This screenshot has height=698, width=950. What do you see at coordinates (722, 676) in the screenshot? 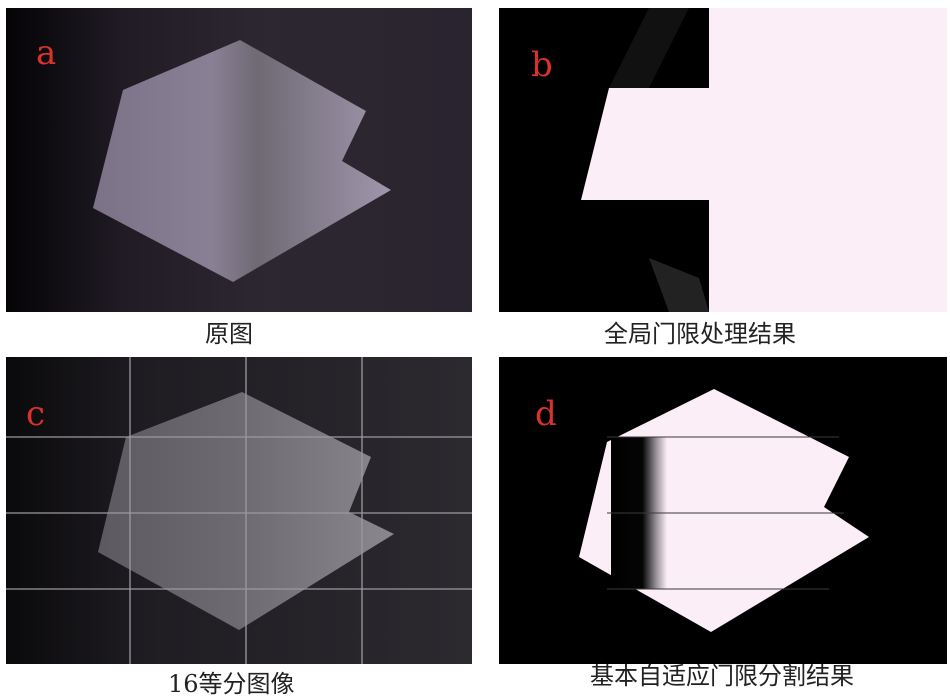
I see `caption-adaptive-threshold: 基本自适应门限分割结果` at bounding box center [722, 676].